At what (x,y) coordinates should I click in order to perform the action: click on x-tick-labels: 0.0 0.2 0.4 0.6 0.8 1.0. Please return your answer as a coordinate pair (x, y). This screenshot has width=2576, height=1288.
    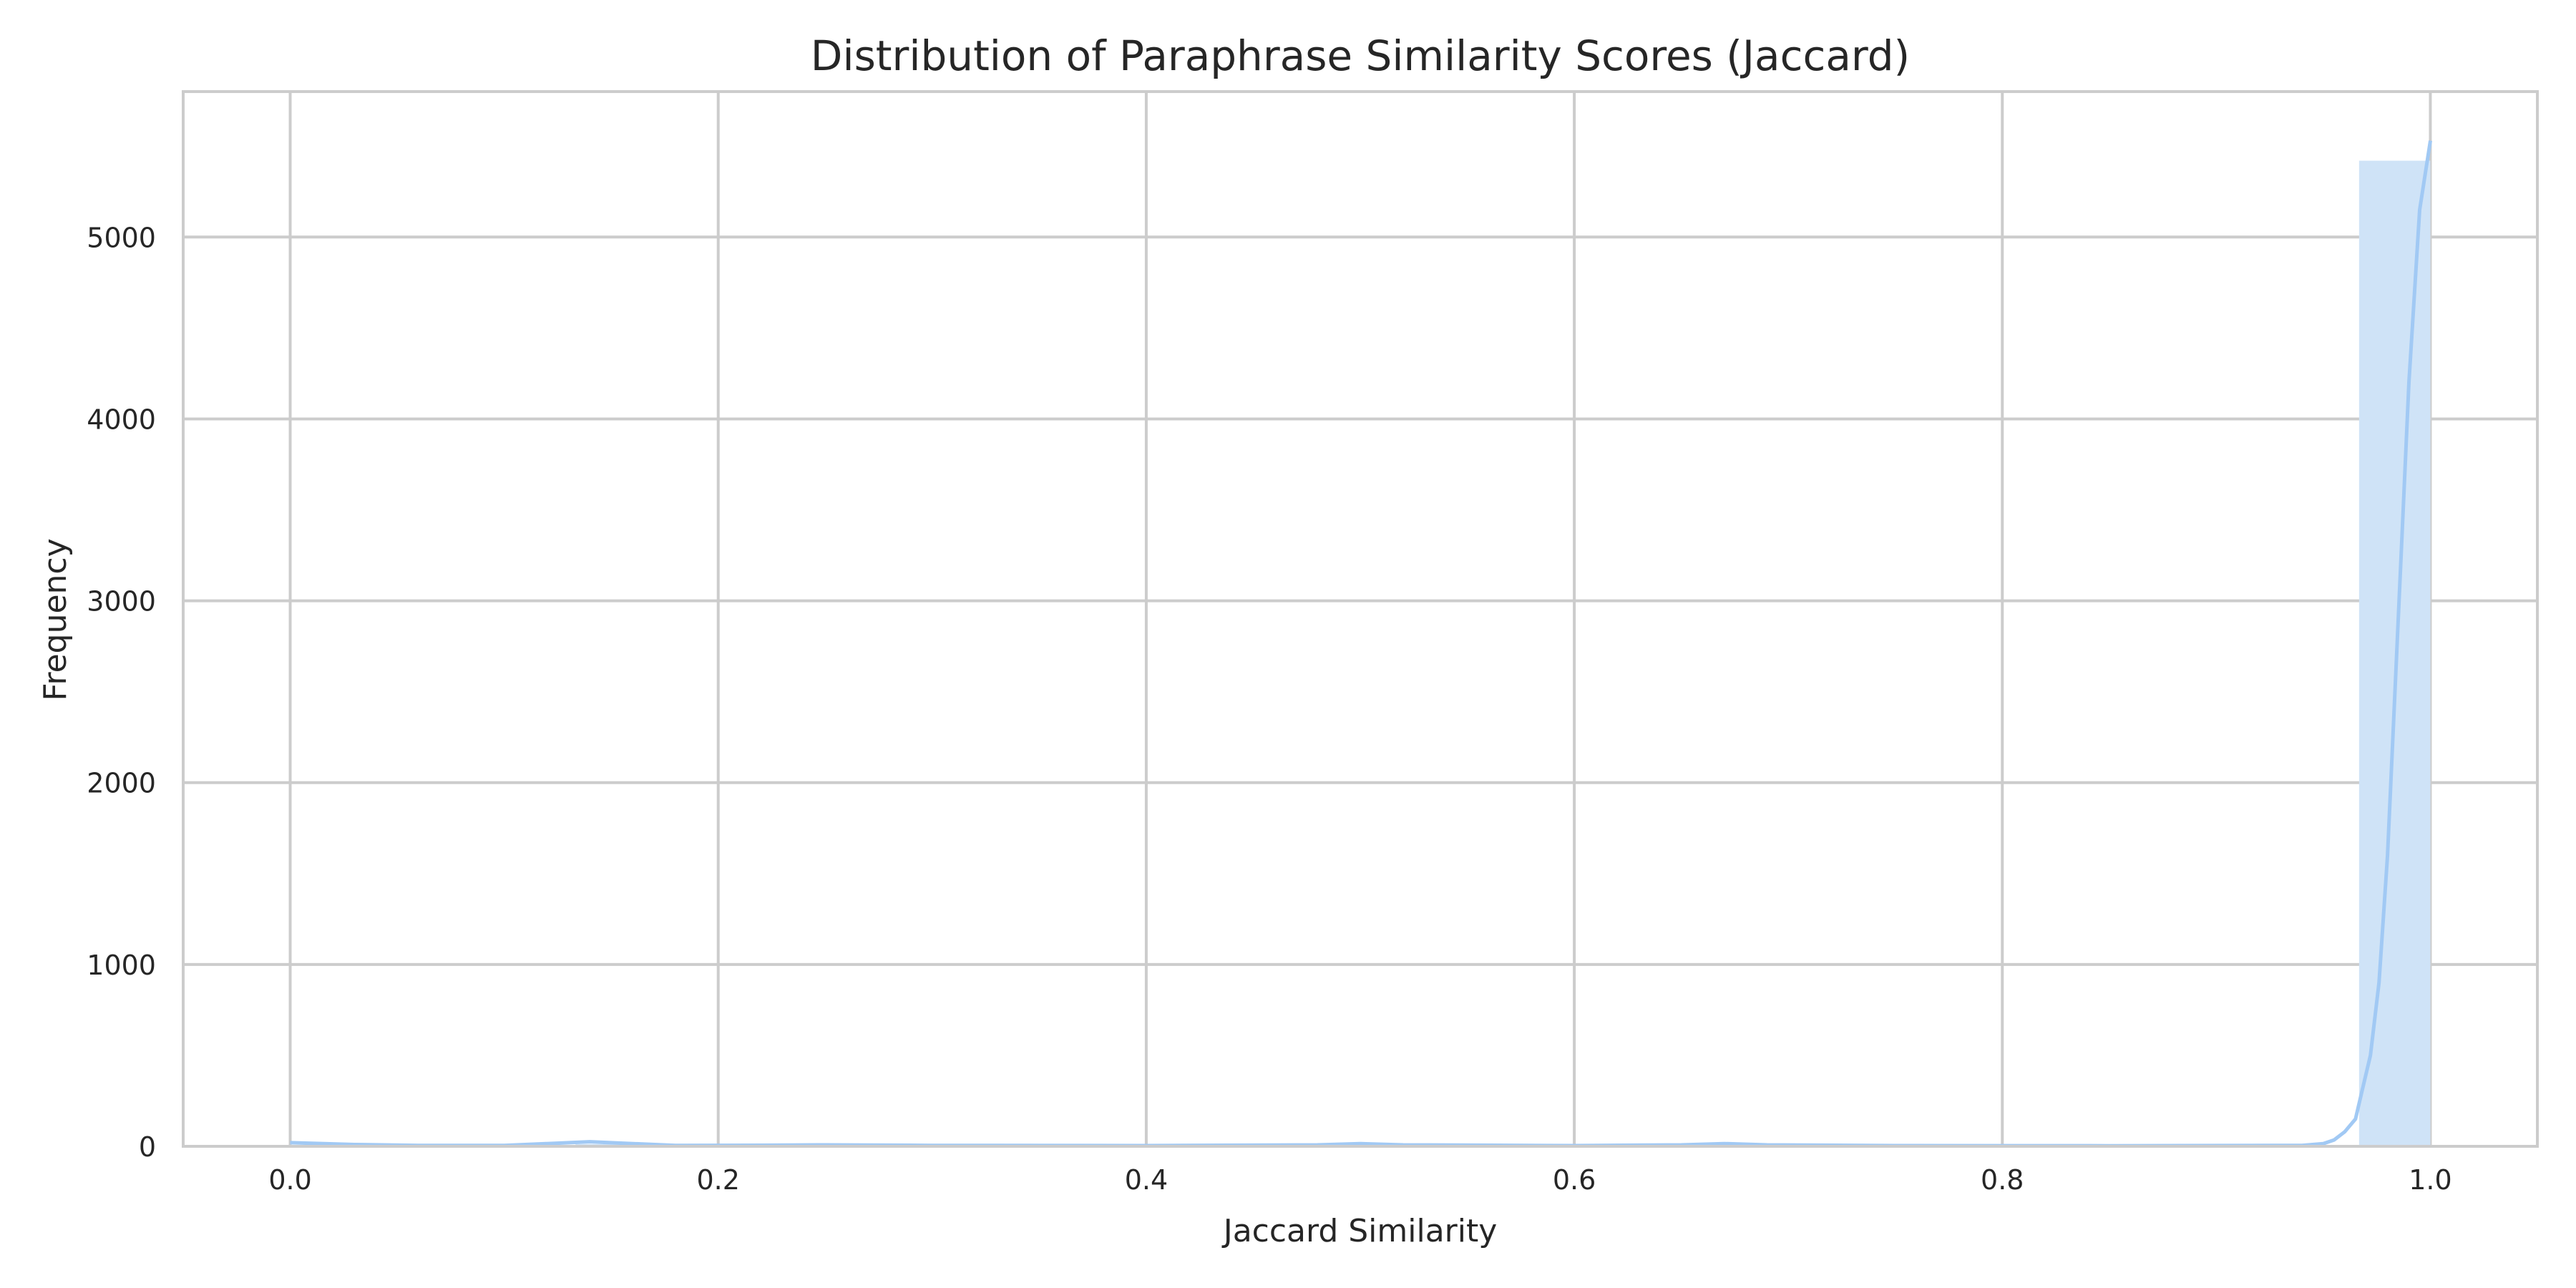
    Looking at the image, I should click on (1359, 1180).